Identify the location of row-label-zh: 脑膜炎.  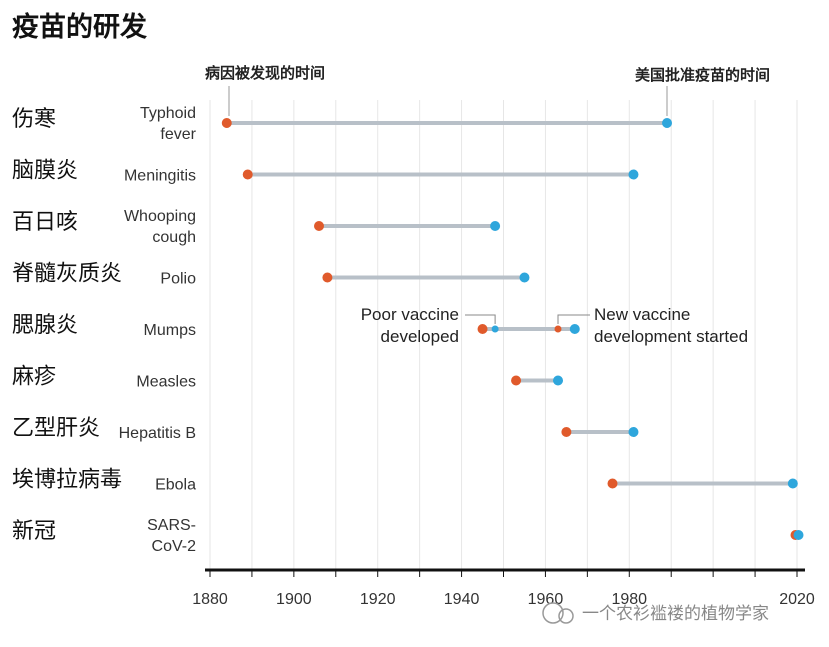
(45, 171).